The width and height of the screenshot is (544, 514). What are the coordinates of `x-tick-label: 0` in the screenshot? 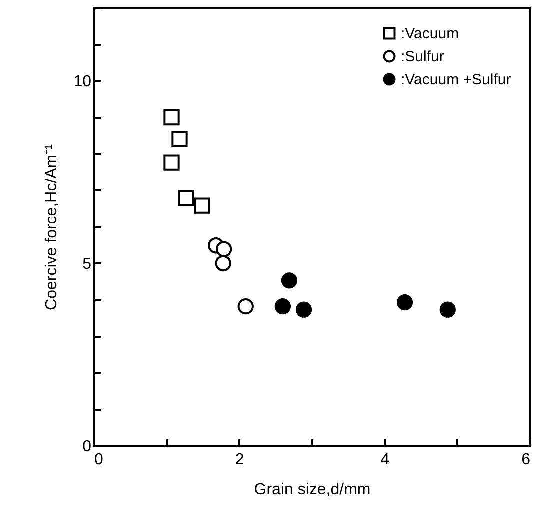 It's located at (99, 460).